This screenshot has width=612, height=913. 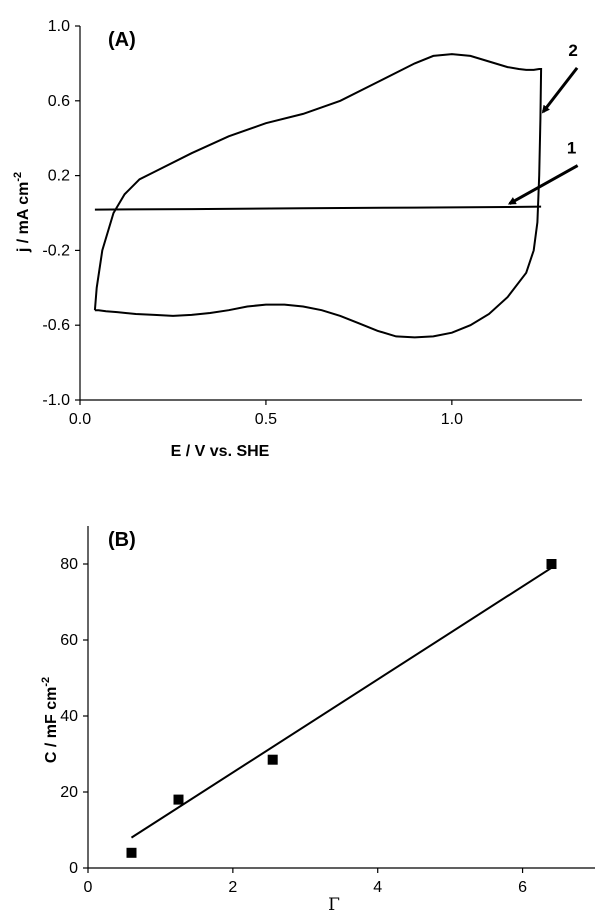 I want to click on panel-a-y-tick-label: -0.6, so click(x=56, y=325).